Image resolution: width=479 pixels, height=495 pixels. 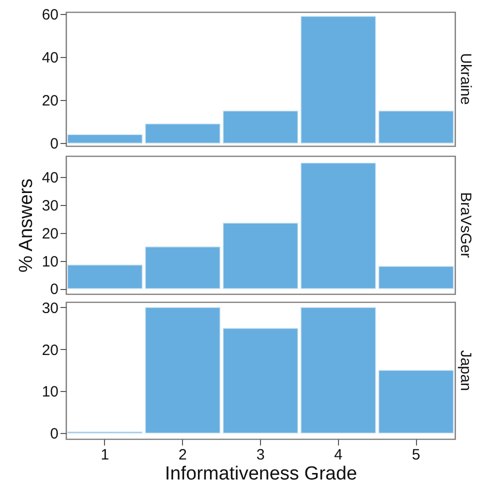 I want to click on x-tick-label: 4, so click(x=338, y=455).